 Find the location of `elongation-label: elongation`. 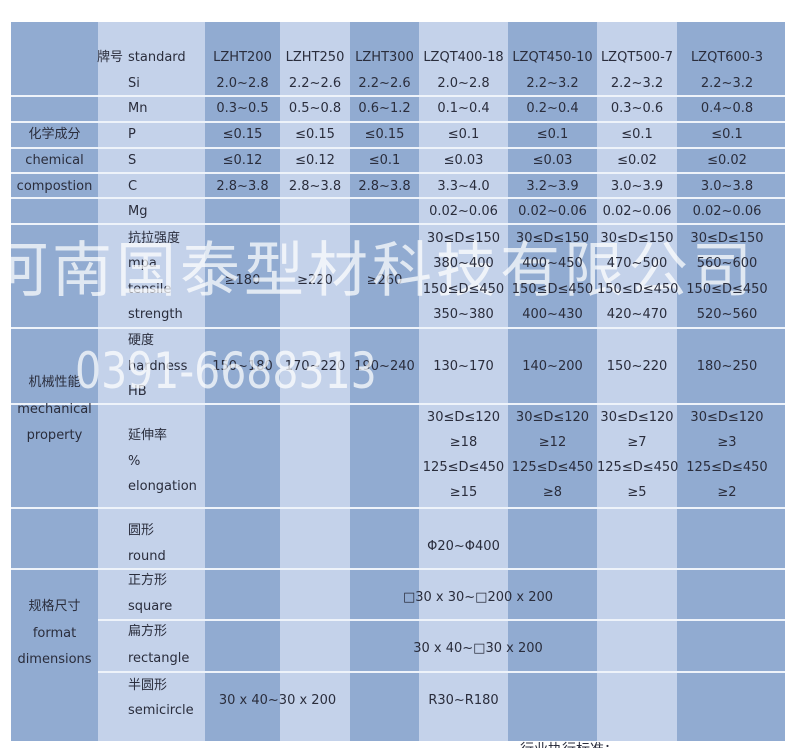

elongation-label: elongation is located at coordinates (162, 486).